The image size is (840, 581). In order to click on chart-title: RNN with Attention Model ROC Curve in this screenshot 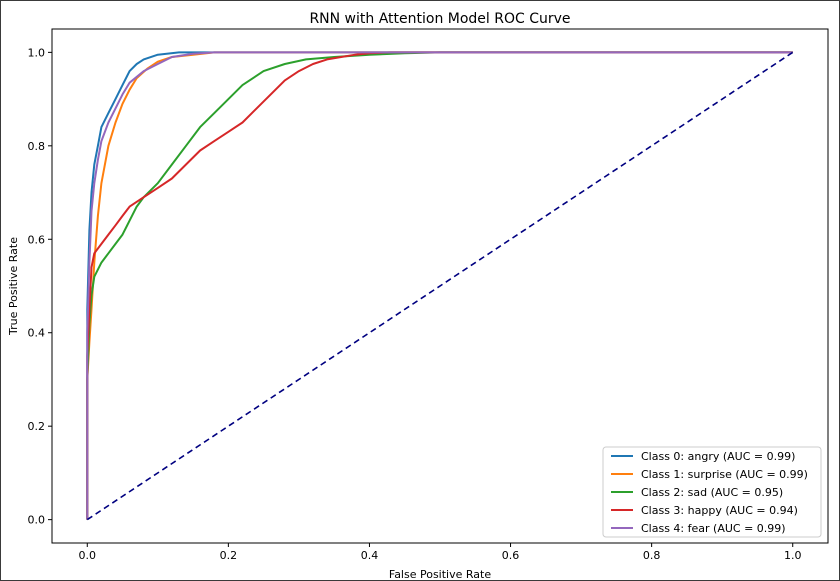, I will do `click(439, 19)`.